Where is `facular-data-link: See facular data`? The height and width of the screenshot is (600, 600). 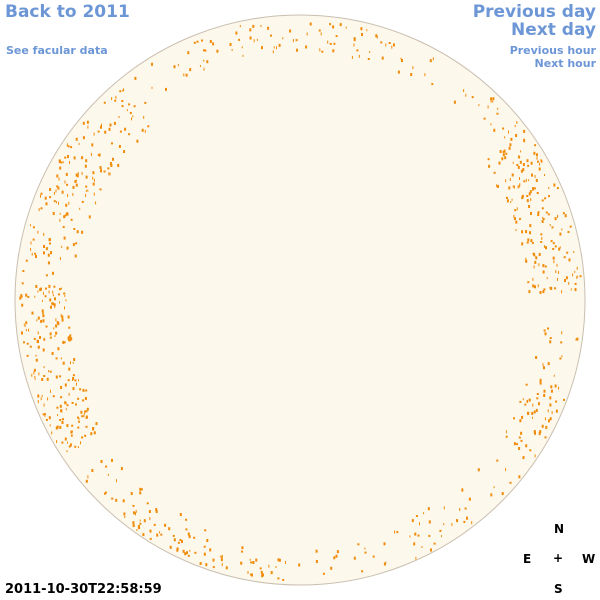
facular-data-link: See facular data is located at coordinates (57, 50).